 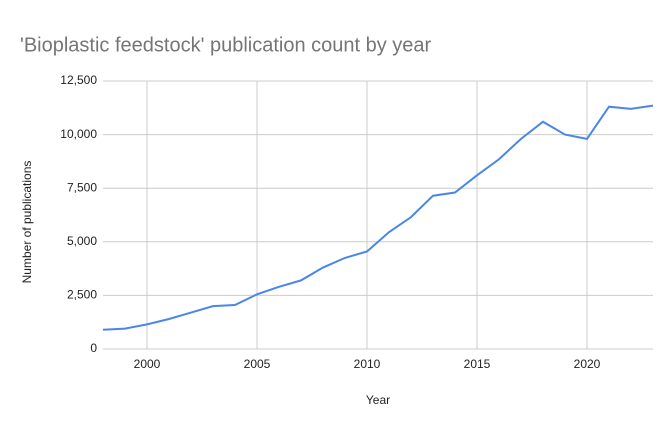 What do you see at coordinates (367, 364) in the screenshot?
I see `x-tick-label: 2010` at bounding box center [367, 364].